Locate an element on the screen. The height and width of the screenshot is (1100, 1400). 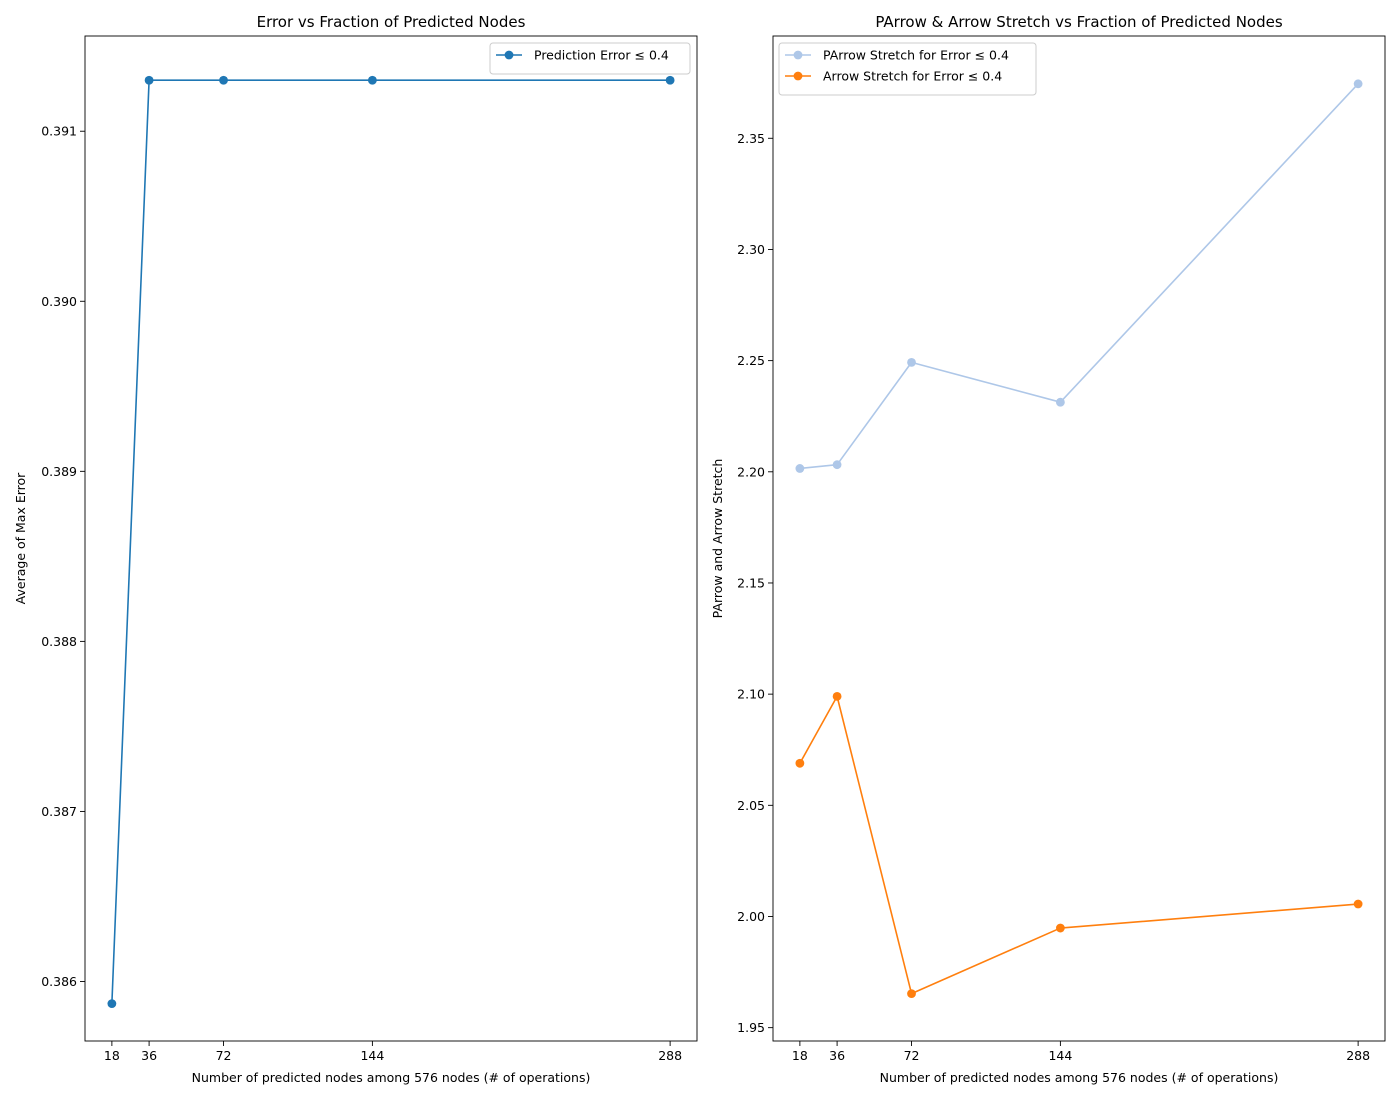
y-tick-label: 0.386 is located at coordinates (59, 981).